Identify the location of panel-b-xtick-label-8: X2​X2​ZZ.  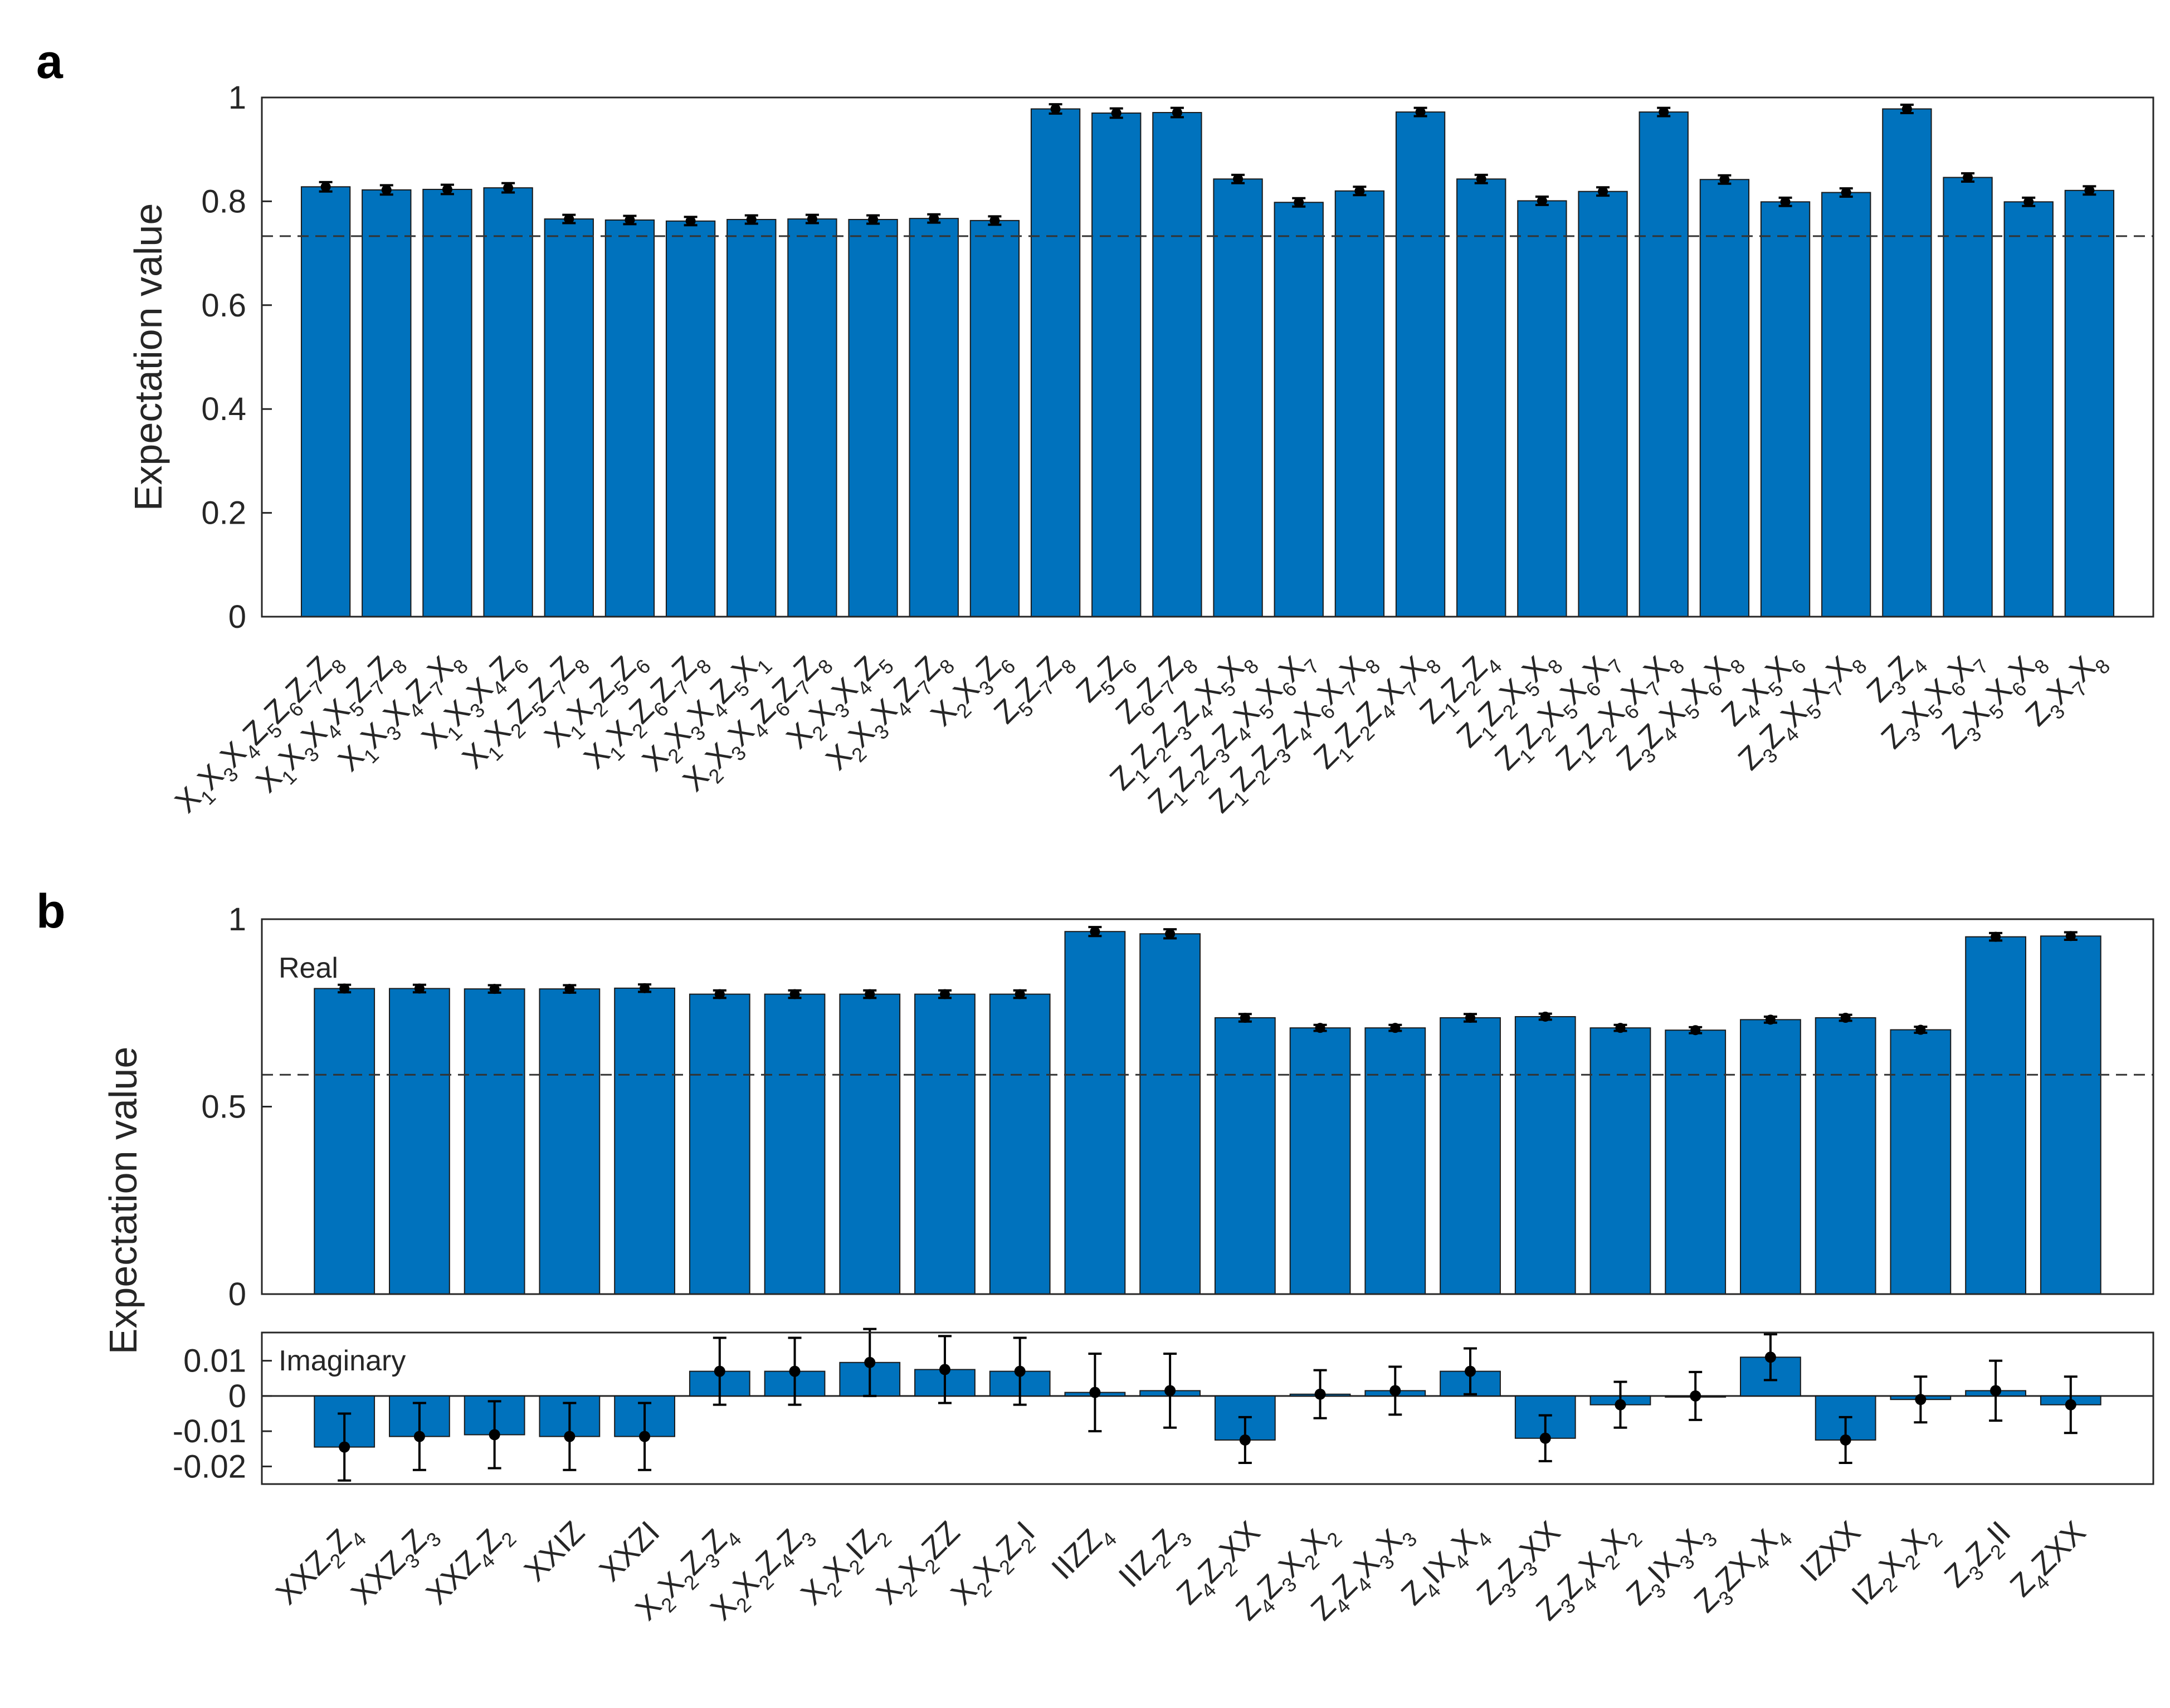
(920, 1565).